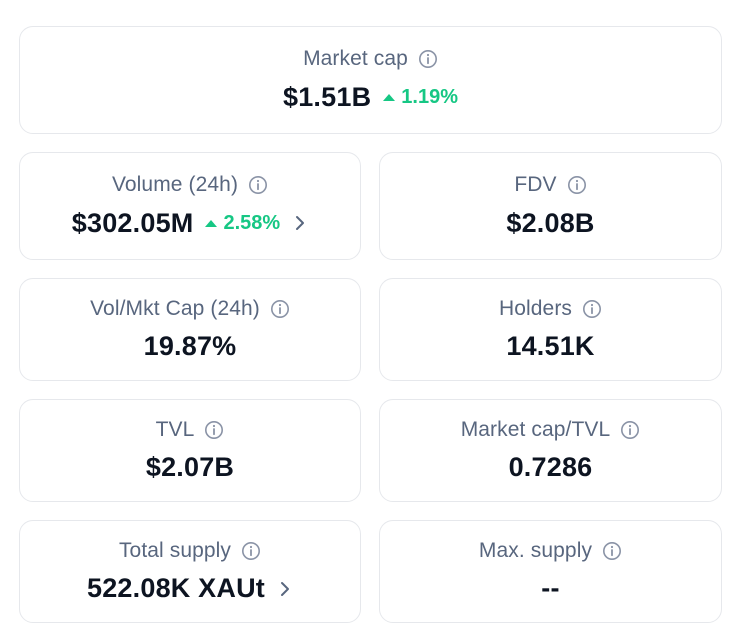  I want to click on total-supply-value-row: 522.08K XAUt, so click(190, 589).